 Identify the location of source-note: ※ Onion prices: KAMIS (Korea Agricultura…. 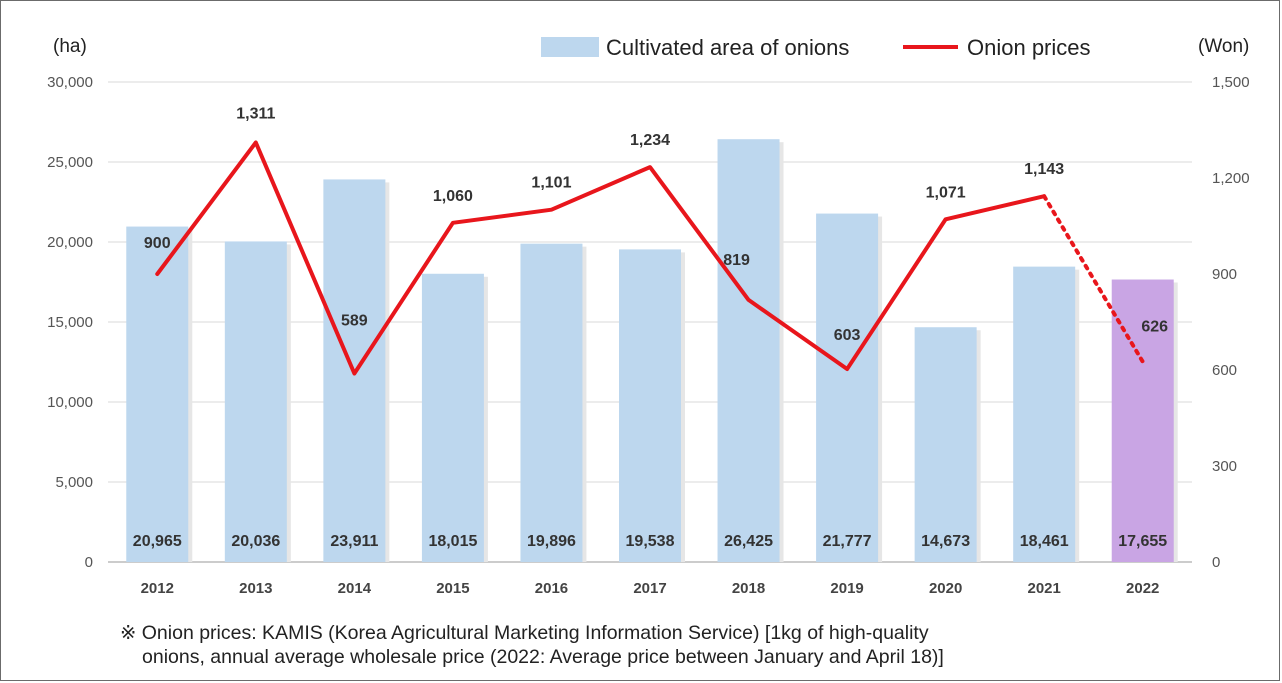
(670, 645).